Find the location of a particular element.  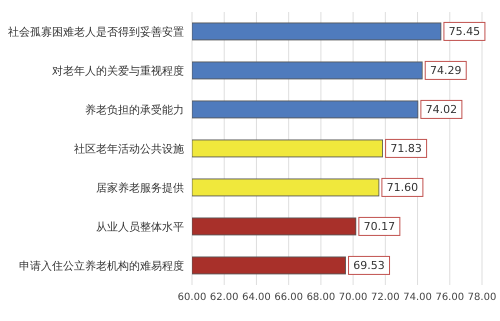

x-tick-label: 74.00 is located at coordinates (417, 298).